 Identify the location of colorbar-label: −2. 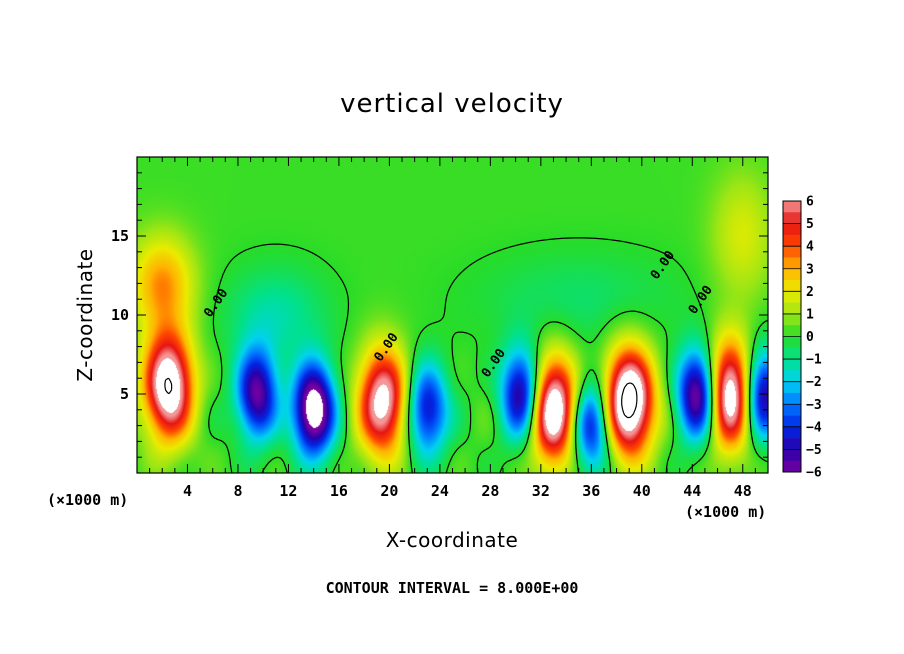
(814, 382).